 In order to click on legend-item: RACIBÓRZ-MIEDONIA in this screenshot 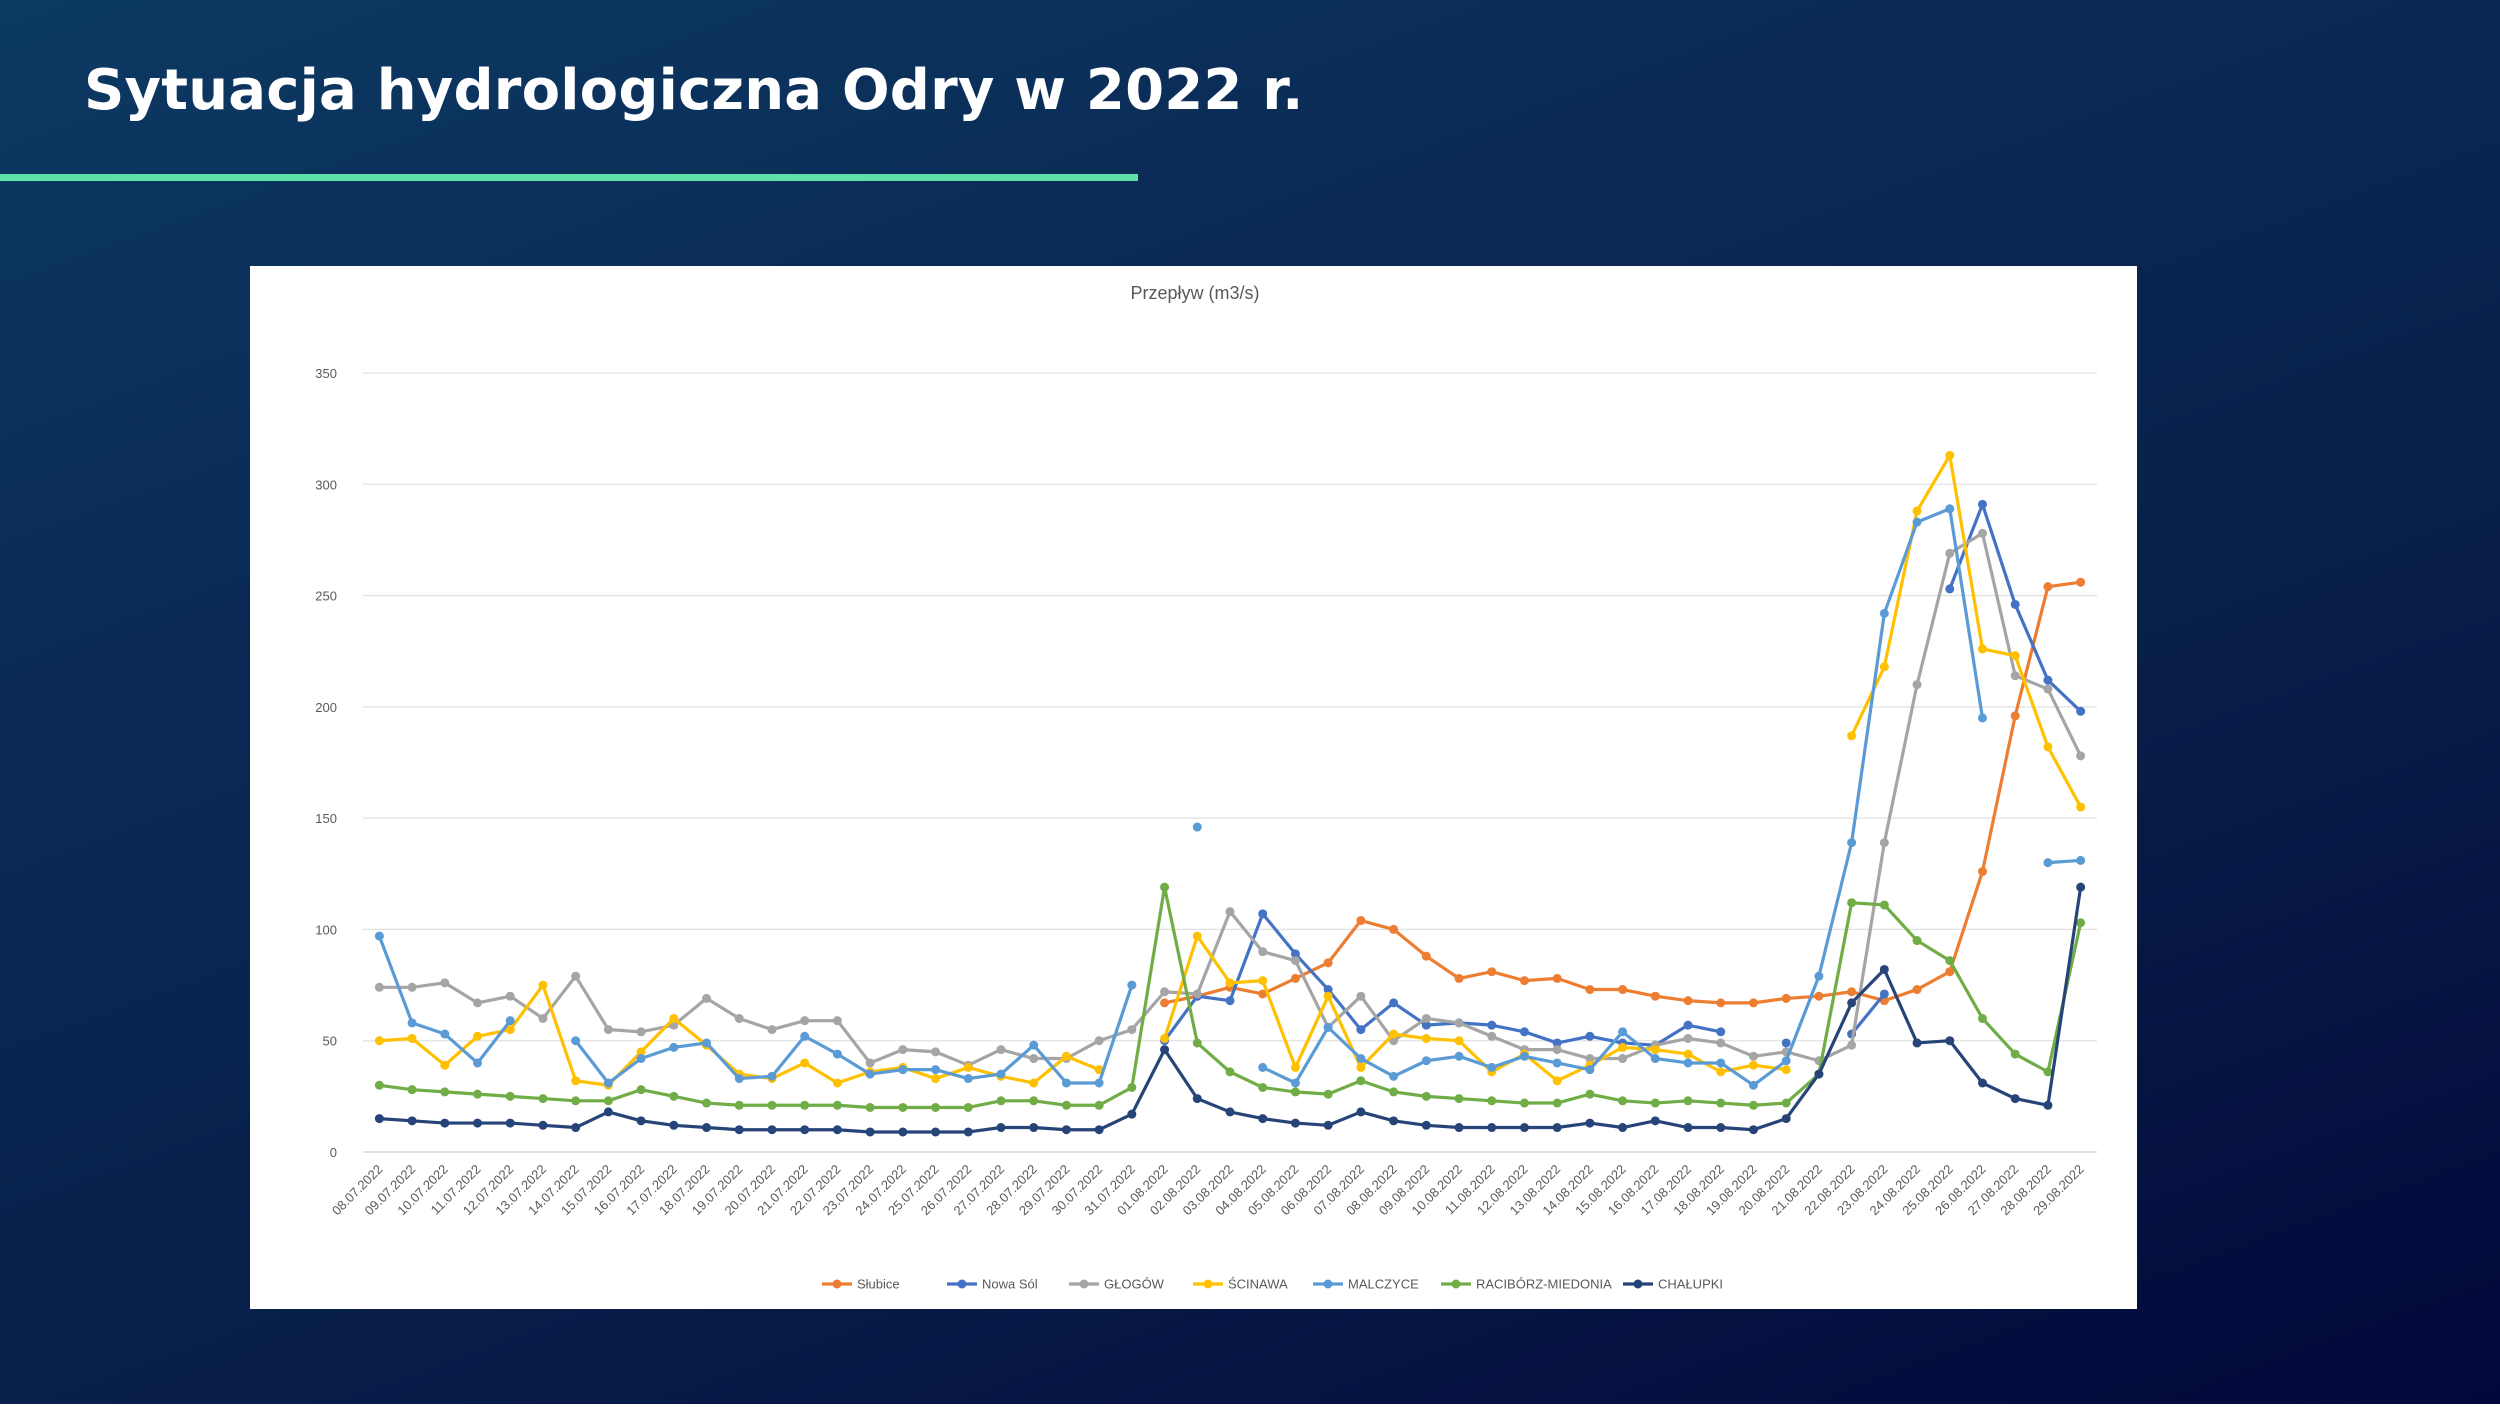, I will do `click(1526, 1284)`.